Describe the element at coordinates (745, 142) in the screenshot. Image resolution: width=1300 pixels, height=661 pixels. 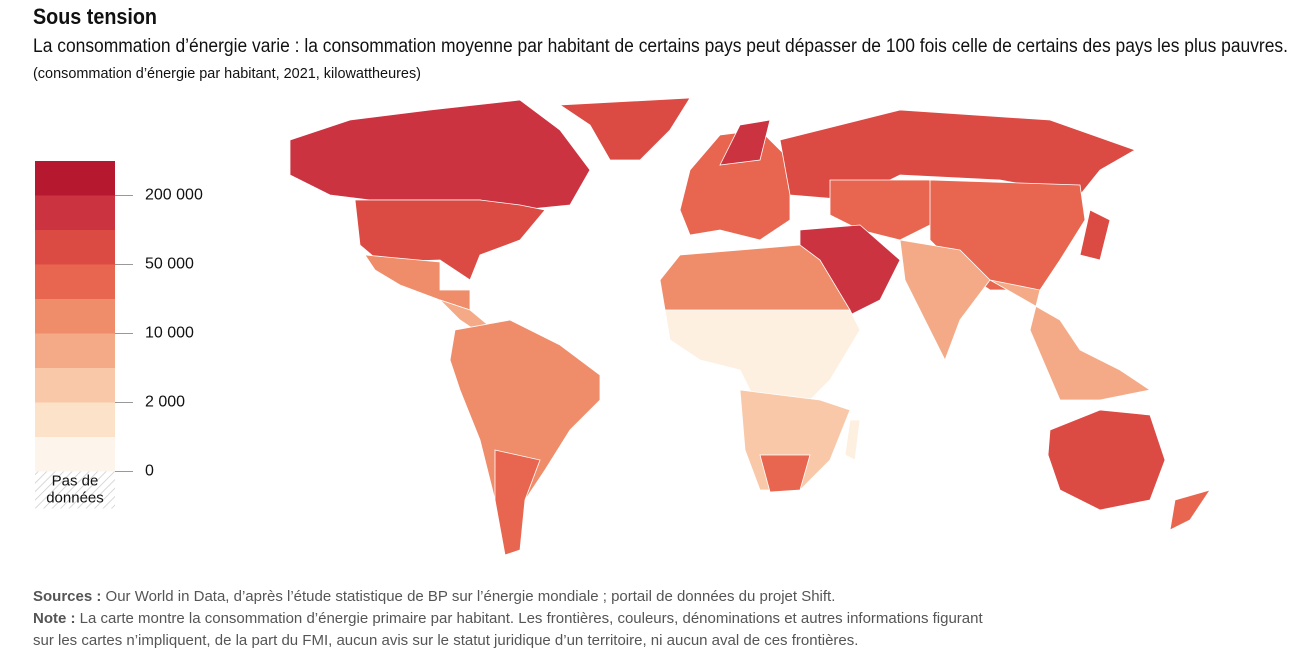
I see `scandinavia` at that location.